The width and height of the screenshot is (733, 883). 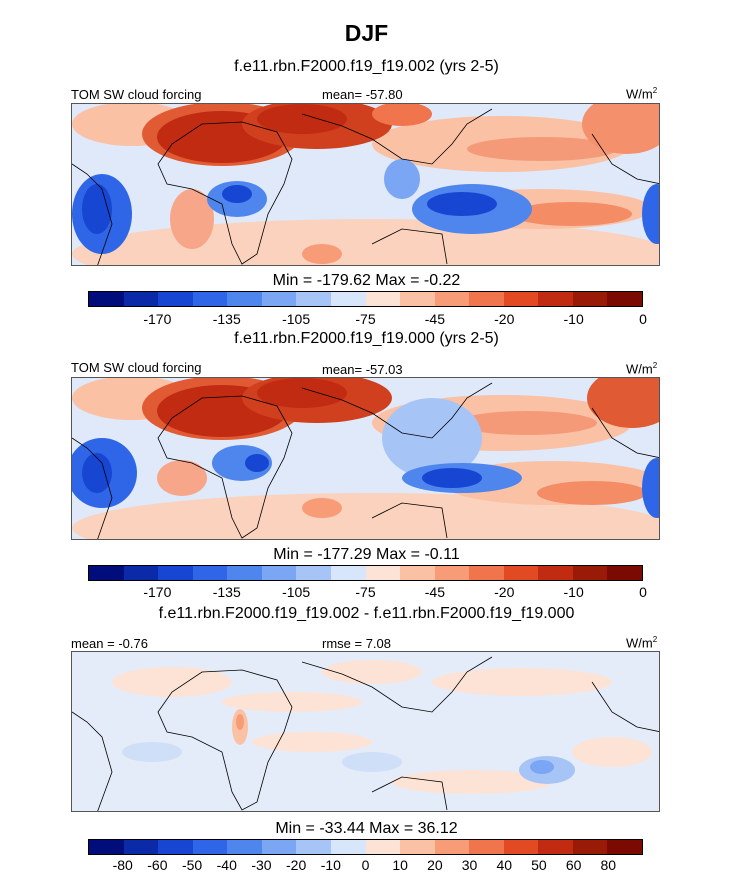 I want to click on colorbar-tick-label: 10, so click(x=400, y=865).